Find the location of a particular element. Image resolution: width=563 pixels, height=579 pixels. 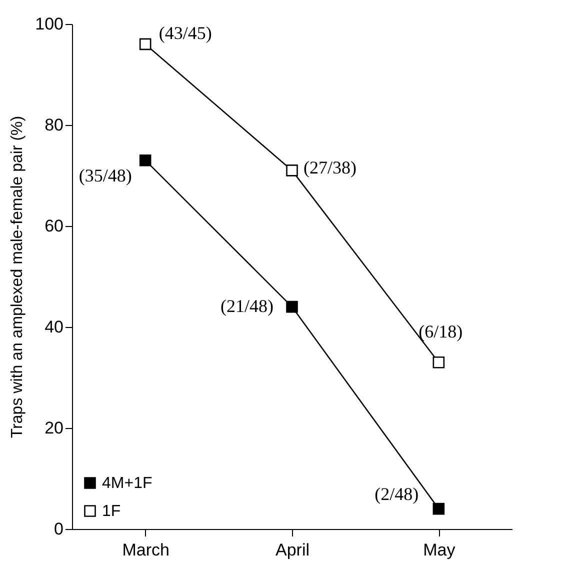

annotation: (27/38) is located at coordinates (330, 167).